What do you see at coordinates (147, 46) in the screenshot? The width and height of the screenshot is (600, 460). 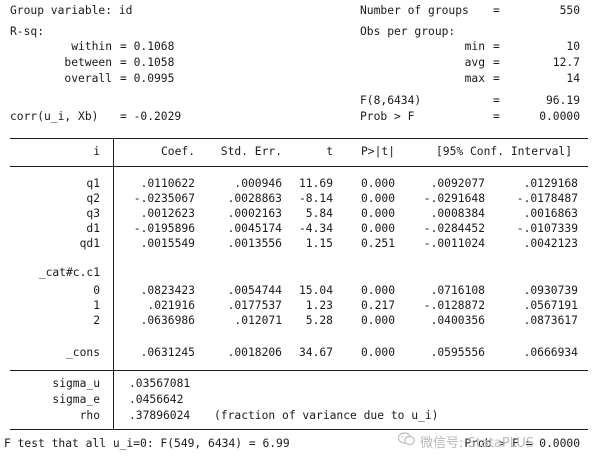 I see `within-value: = 0.1068` at bounding box center [147, 46].